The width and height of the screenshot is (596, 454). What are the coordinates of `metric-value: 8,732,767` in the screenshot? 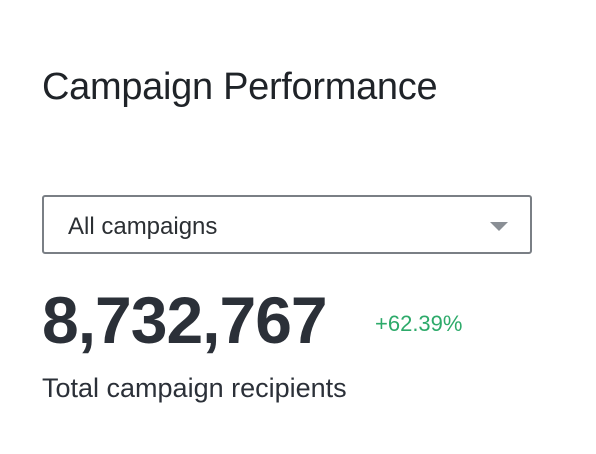 It's located at (185, 320).